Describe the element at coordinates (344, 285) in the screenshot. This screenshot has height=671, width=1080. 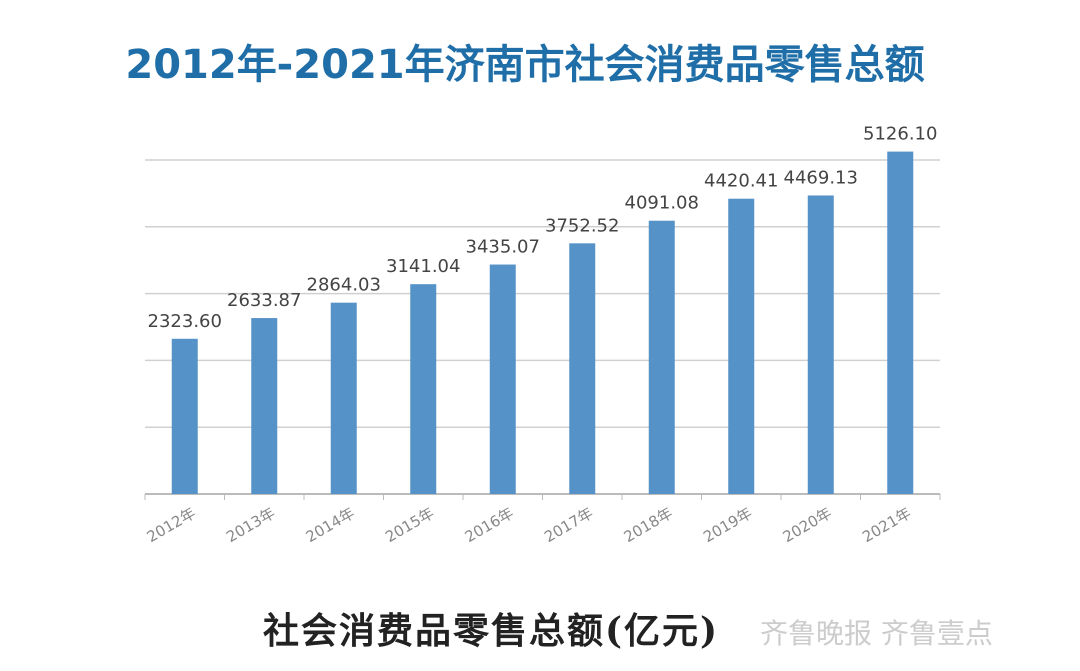
I see `data-label: 2864.03` at that location.